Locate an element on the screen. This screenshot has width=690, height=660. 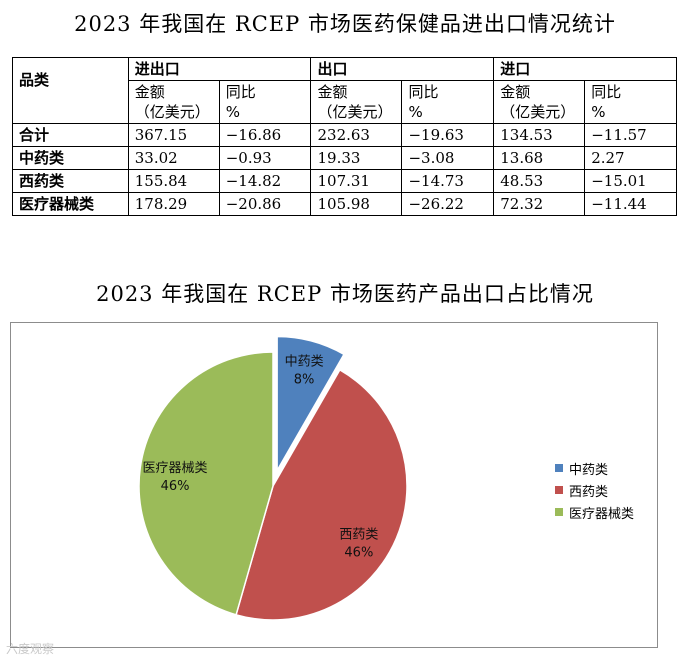
row-category: 西药类 is located at coordinates (70, 181).